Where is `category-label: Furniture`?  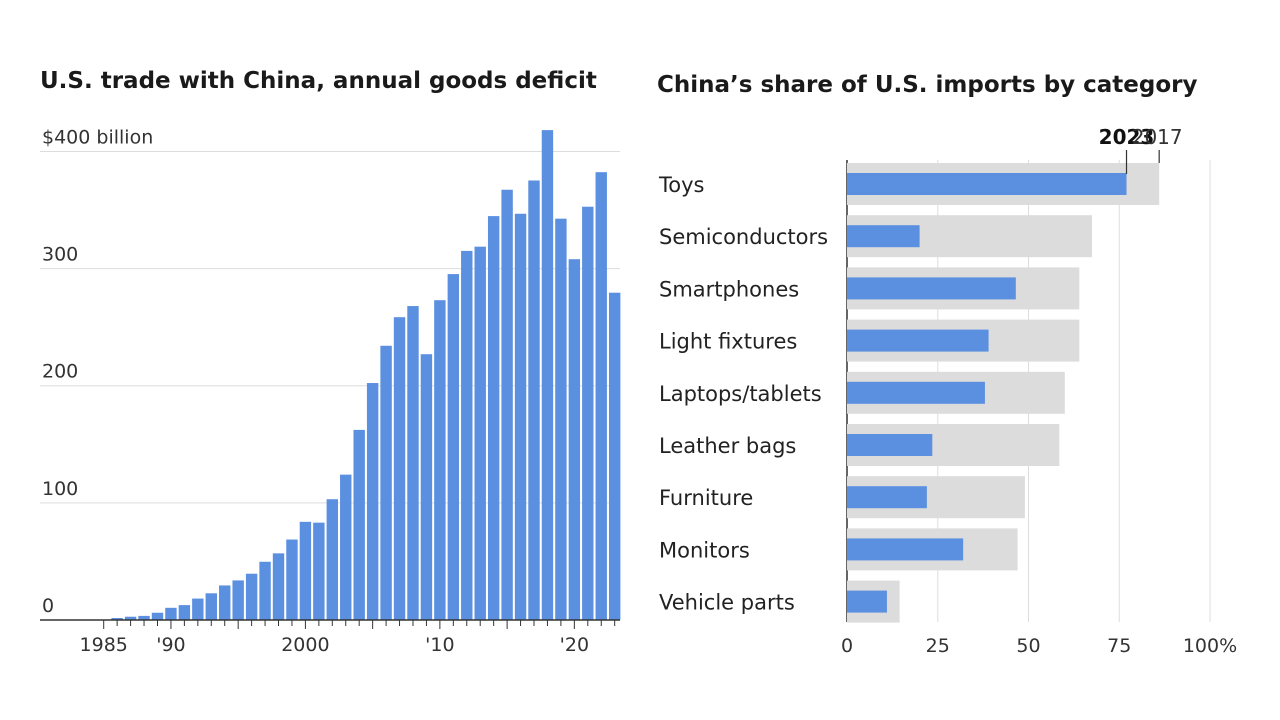 category-label: Furniture is located at coordinates (706, 498).